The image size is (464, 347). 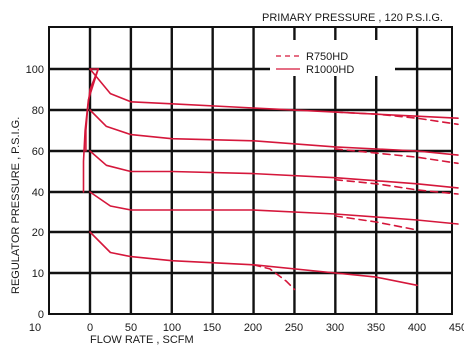 What do you see at coordinates (38, 193) in the screenshot?
I see `y-tick-label: 40` at bounding box center [38, 193].